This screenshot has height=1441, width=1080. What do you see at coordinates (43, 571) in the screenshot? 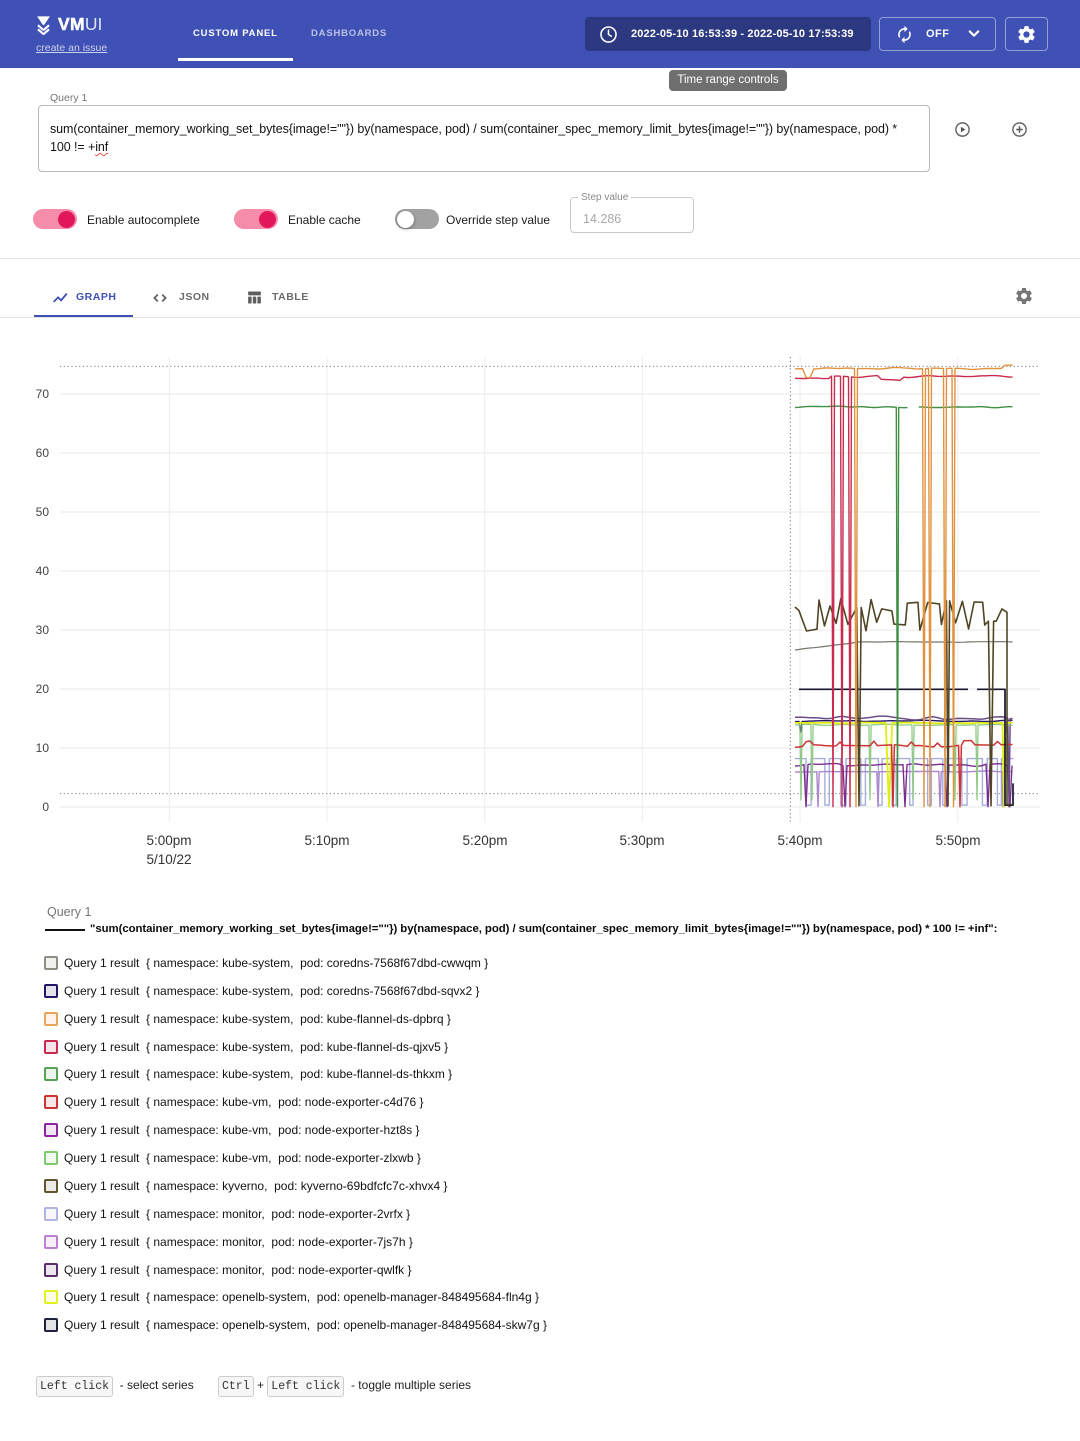
I see `svg-text: 40` at bounding box center [43, 571].